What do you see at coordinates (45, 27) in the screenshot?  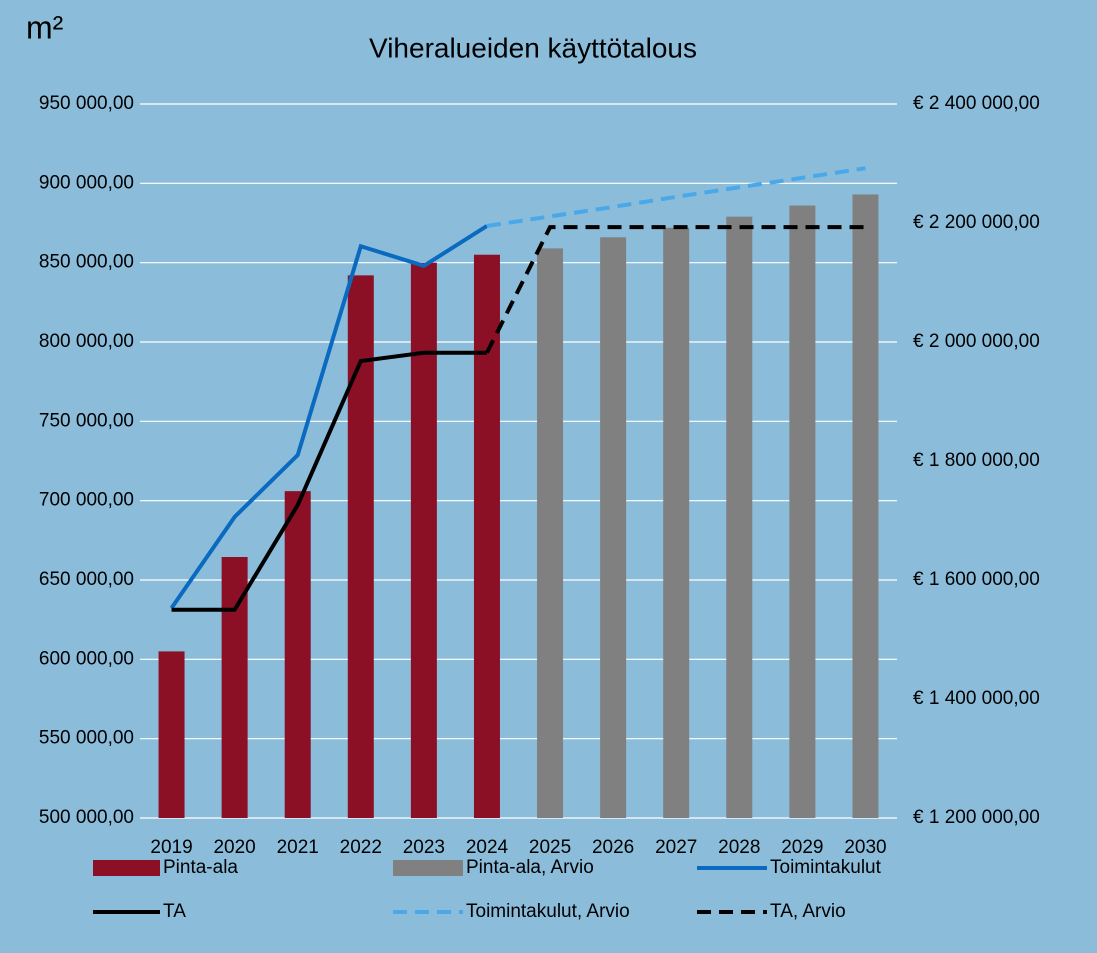 I see `y-axis-unit: m²` at bounding box center [45, 27].